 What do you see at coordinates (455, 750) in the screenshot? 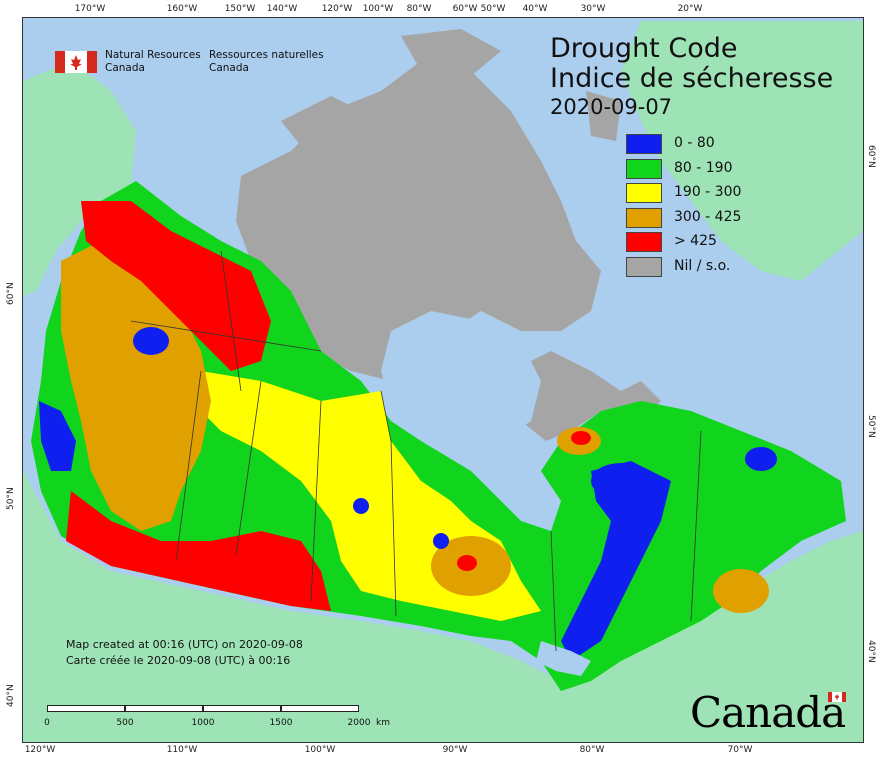
I see `graticule-label: 90°W` at bounding box center [455, 750].